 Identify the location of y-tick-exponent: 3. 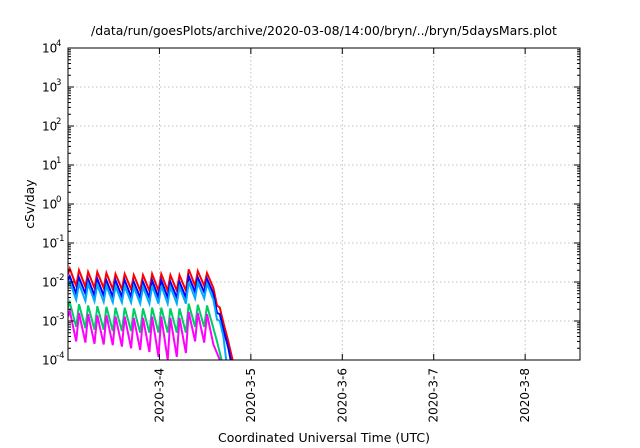
(58, 83).